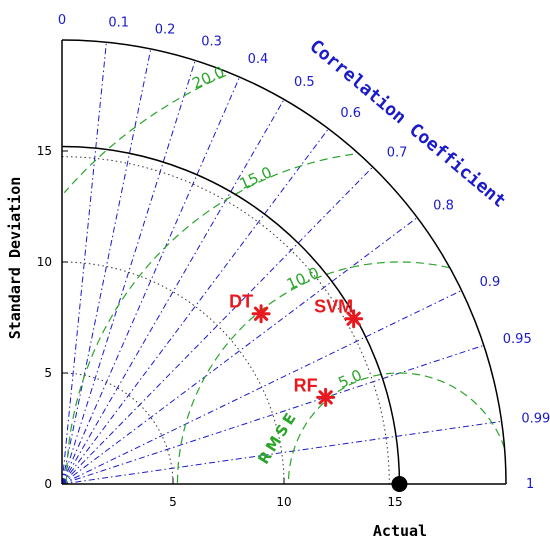  I want to click on correlation-tick-label: 0.6, so click(350, 113).